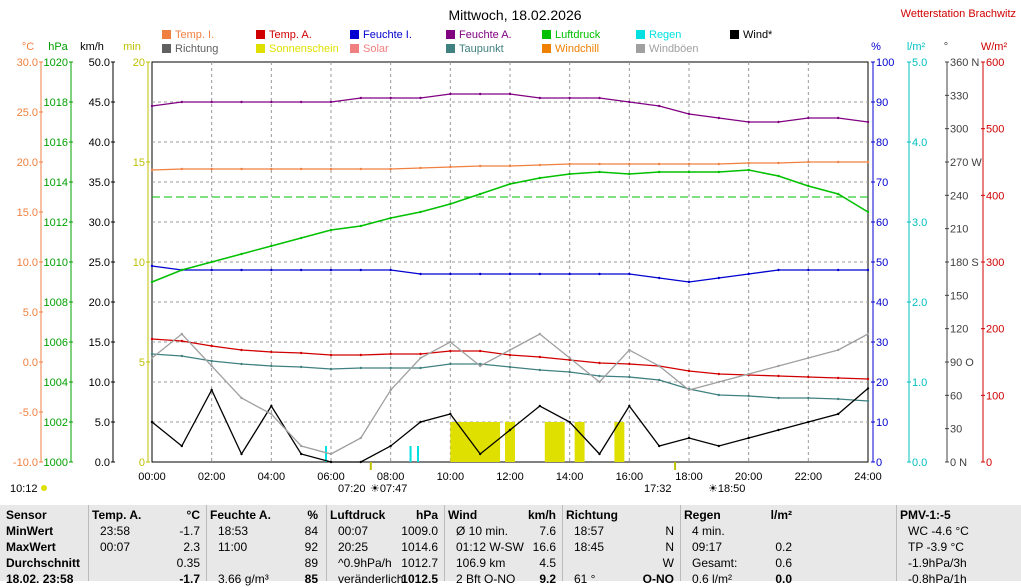 The image size is (1021, 587). I want to click on cell-value: 0.6, so click(783, 563).